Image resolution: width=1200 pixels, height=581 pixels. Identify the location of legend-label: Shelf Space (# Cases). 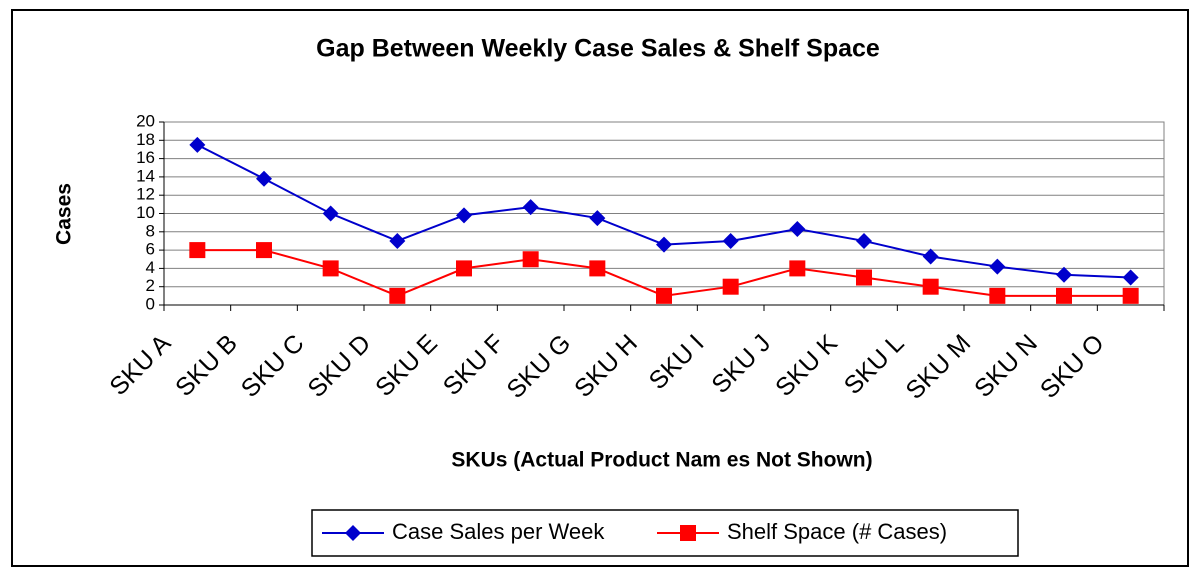
(837, 531).